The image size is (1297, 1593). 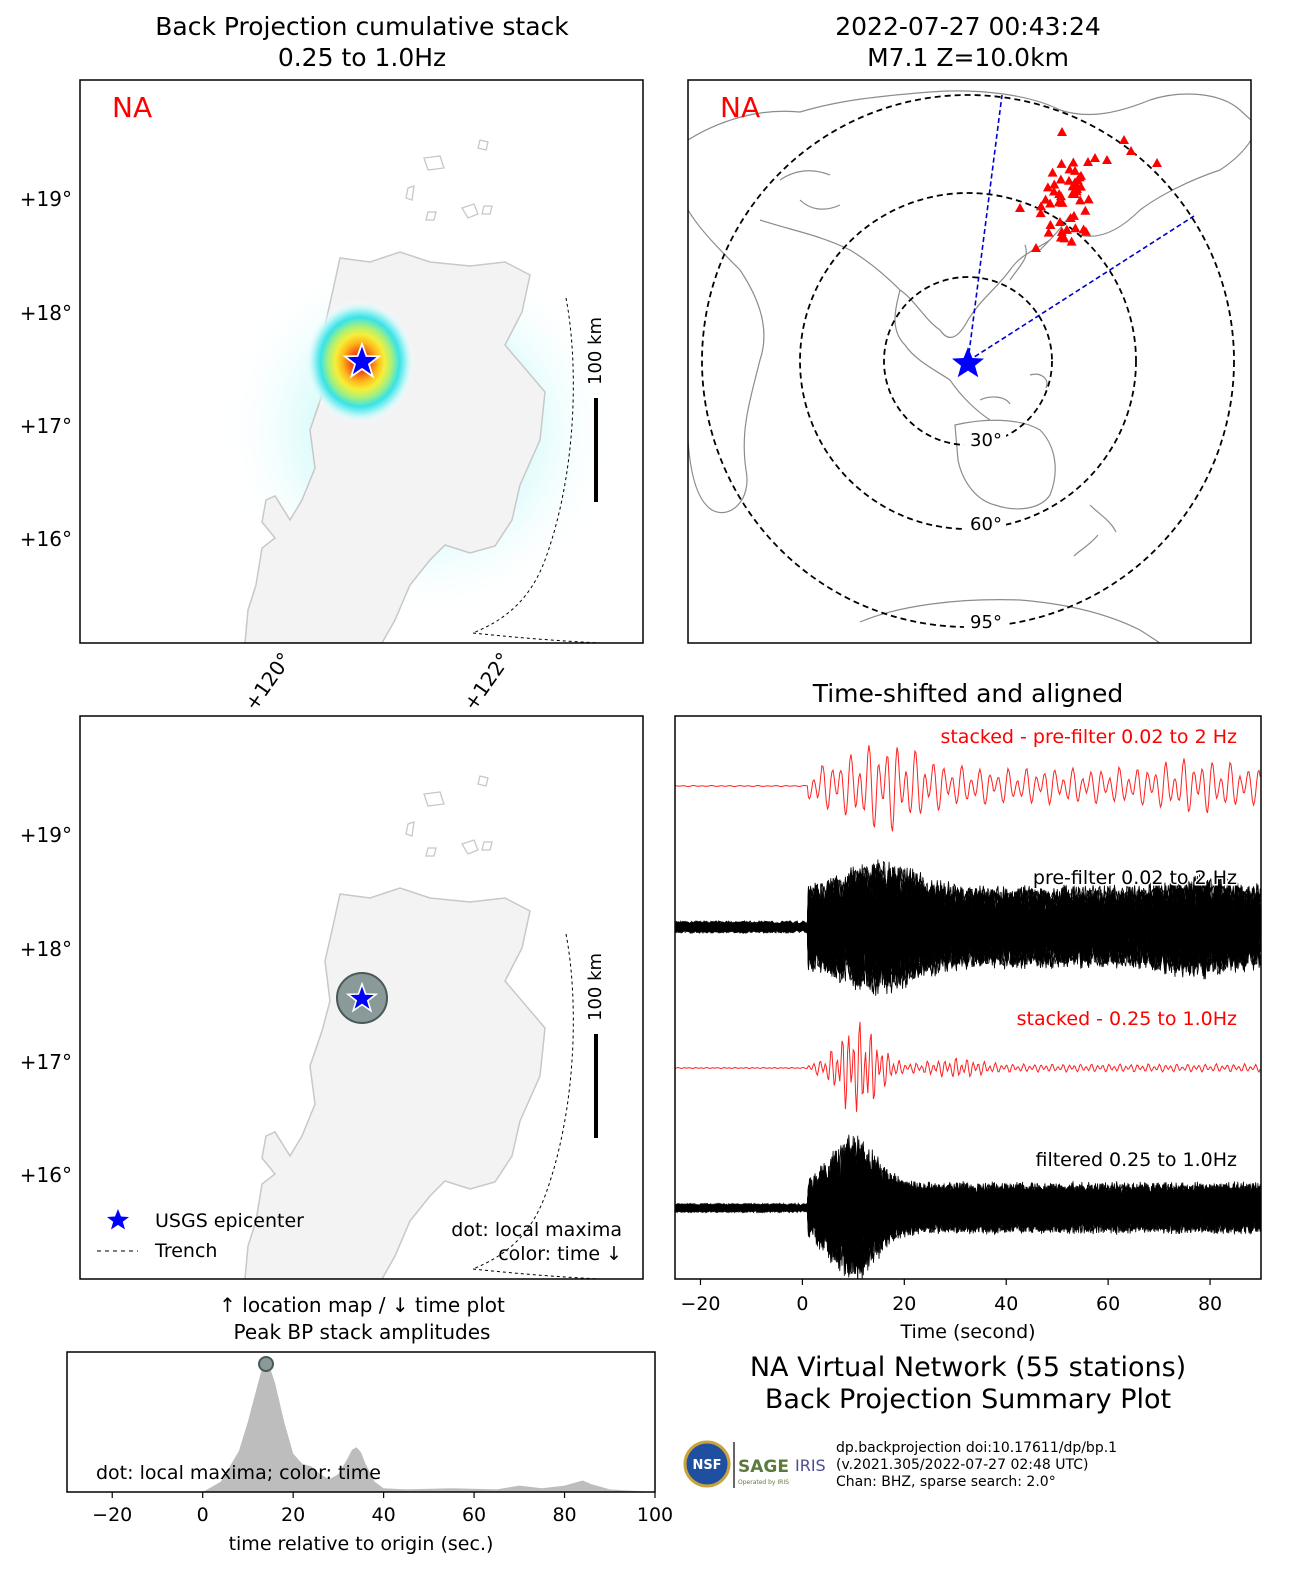 What do you see at coordinates (118, 1219) in the screenshot?
I see `legend-star-icon` at bounding box center [118, 1219].